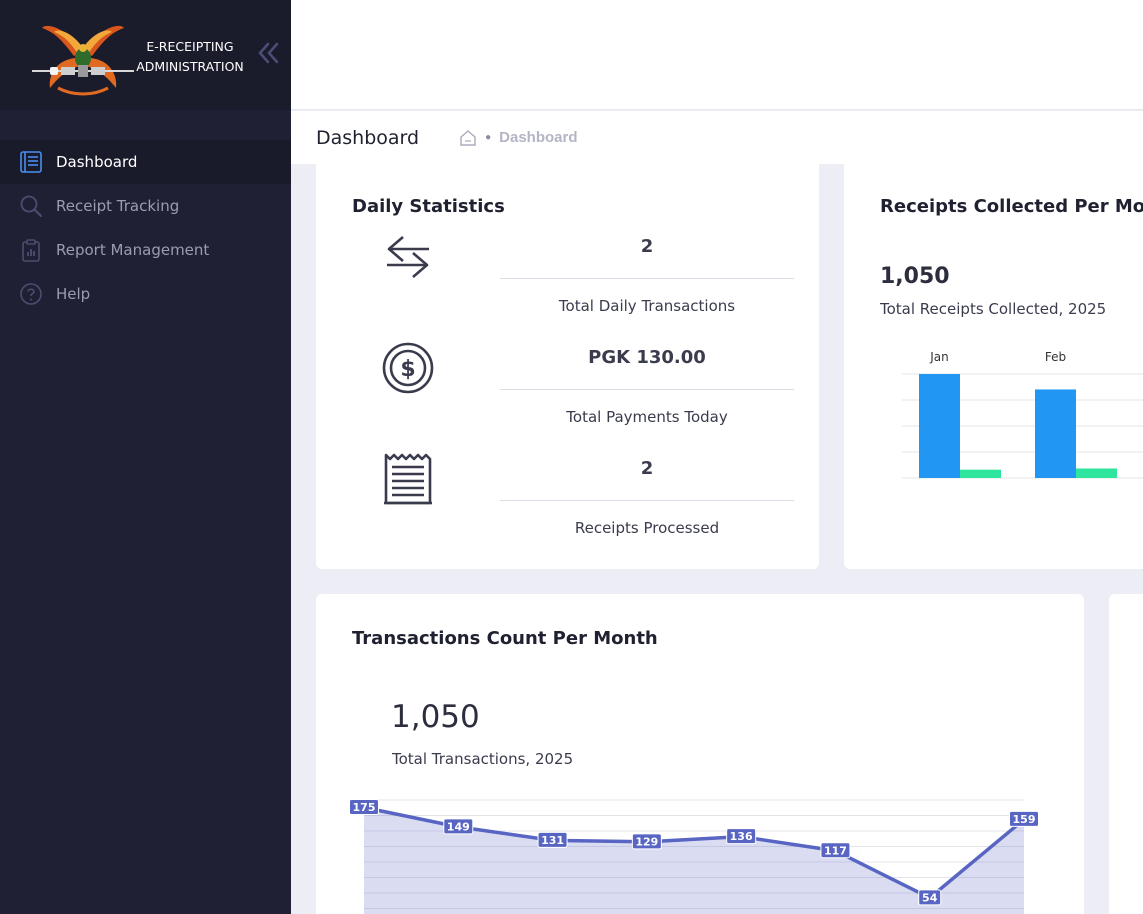  I want to click on sidebar-item-dashboard: Dashboard, so click(145, 162).